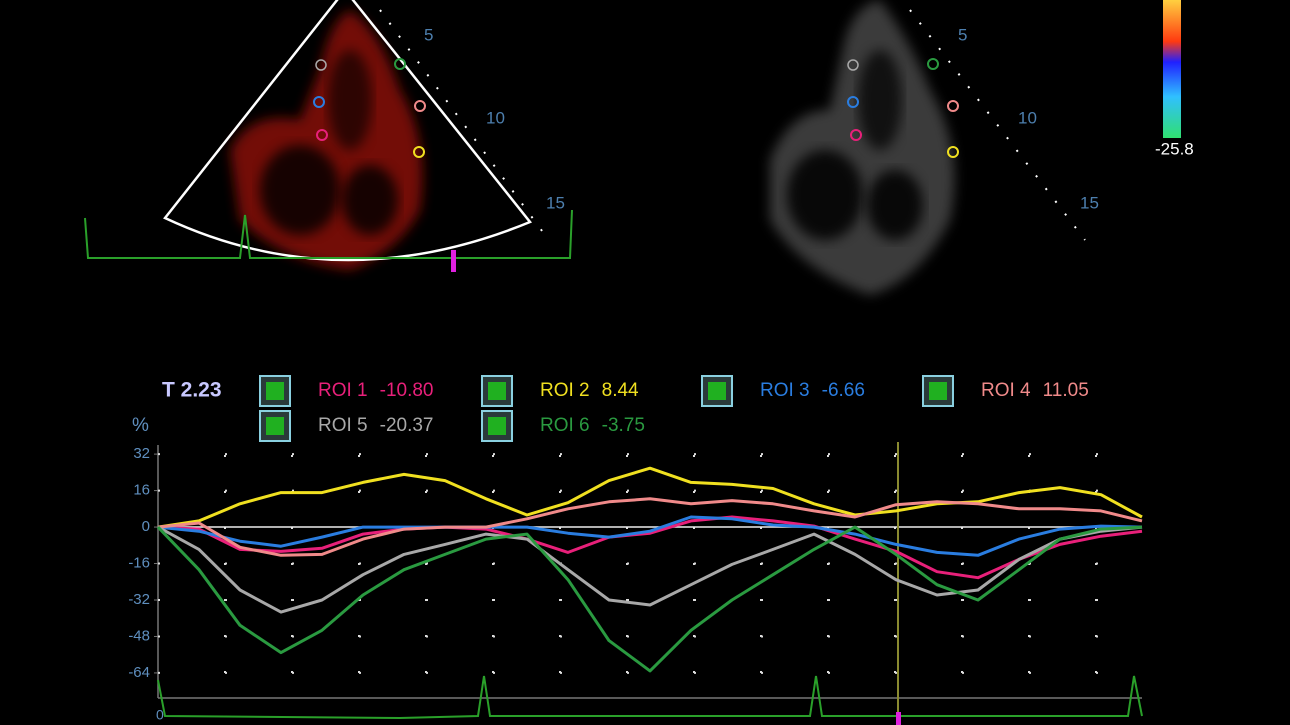  I want to click on echo-color-image, so click(328, 136).